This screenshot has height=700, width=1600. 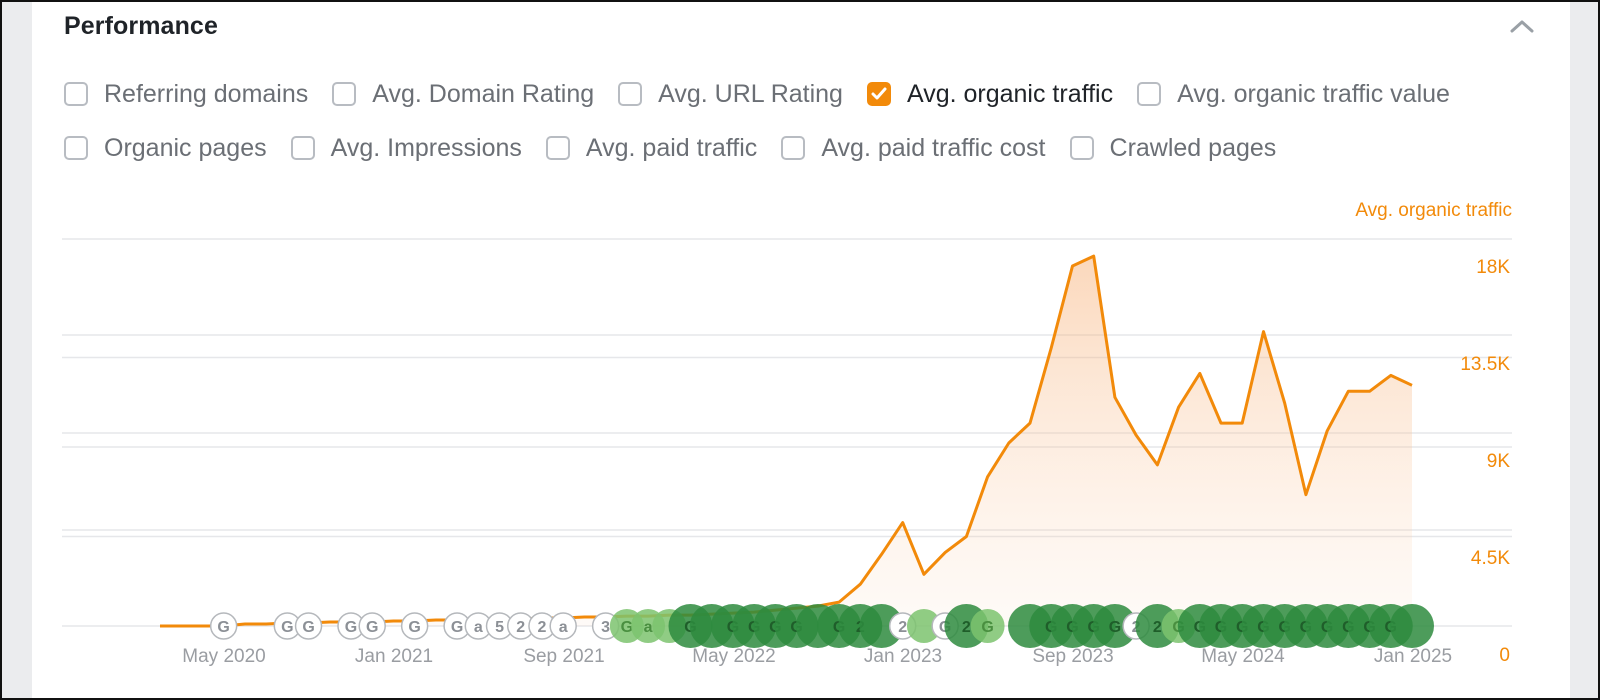 I want to click on checkbox-avg-impressions: Avg. Impressions, so click(x=406, y=148).